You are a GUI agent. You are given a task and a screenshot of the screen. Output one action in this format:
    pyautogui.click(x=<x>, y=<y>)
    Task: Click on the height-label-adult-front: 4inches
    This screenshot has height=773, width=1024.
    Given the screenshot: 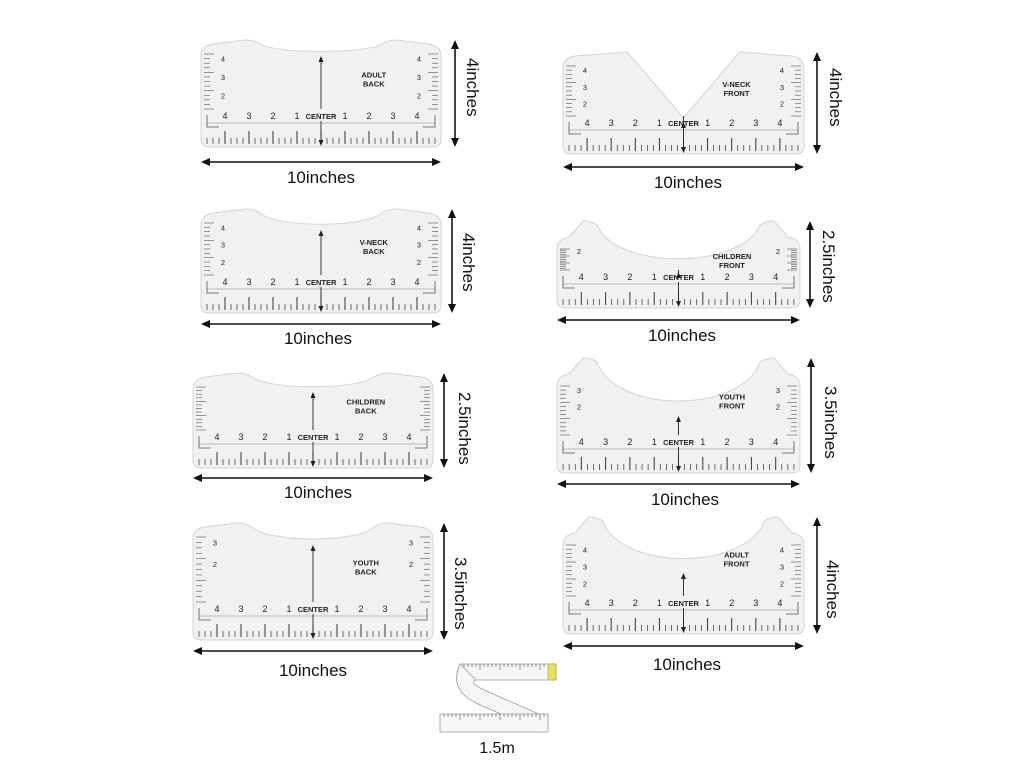 What is the action you would take?
    pyautogui.click(x=832, y=589)
    